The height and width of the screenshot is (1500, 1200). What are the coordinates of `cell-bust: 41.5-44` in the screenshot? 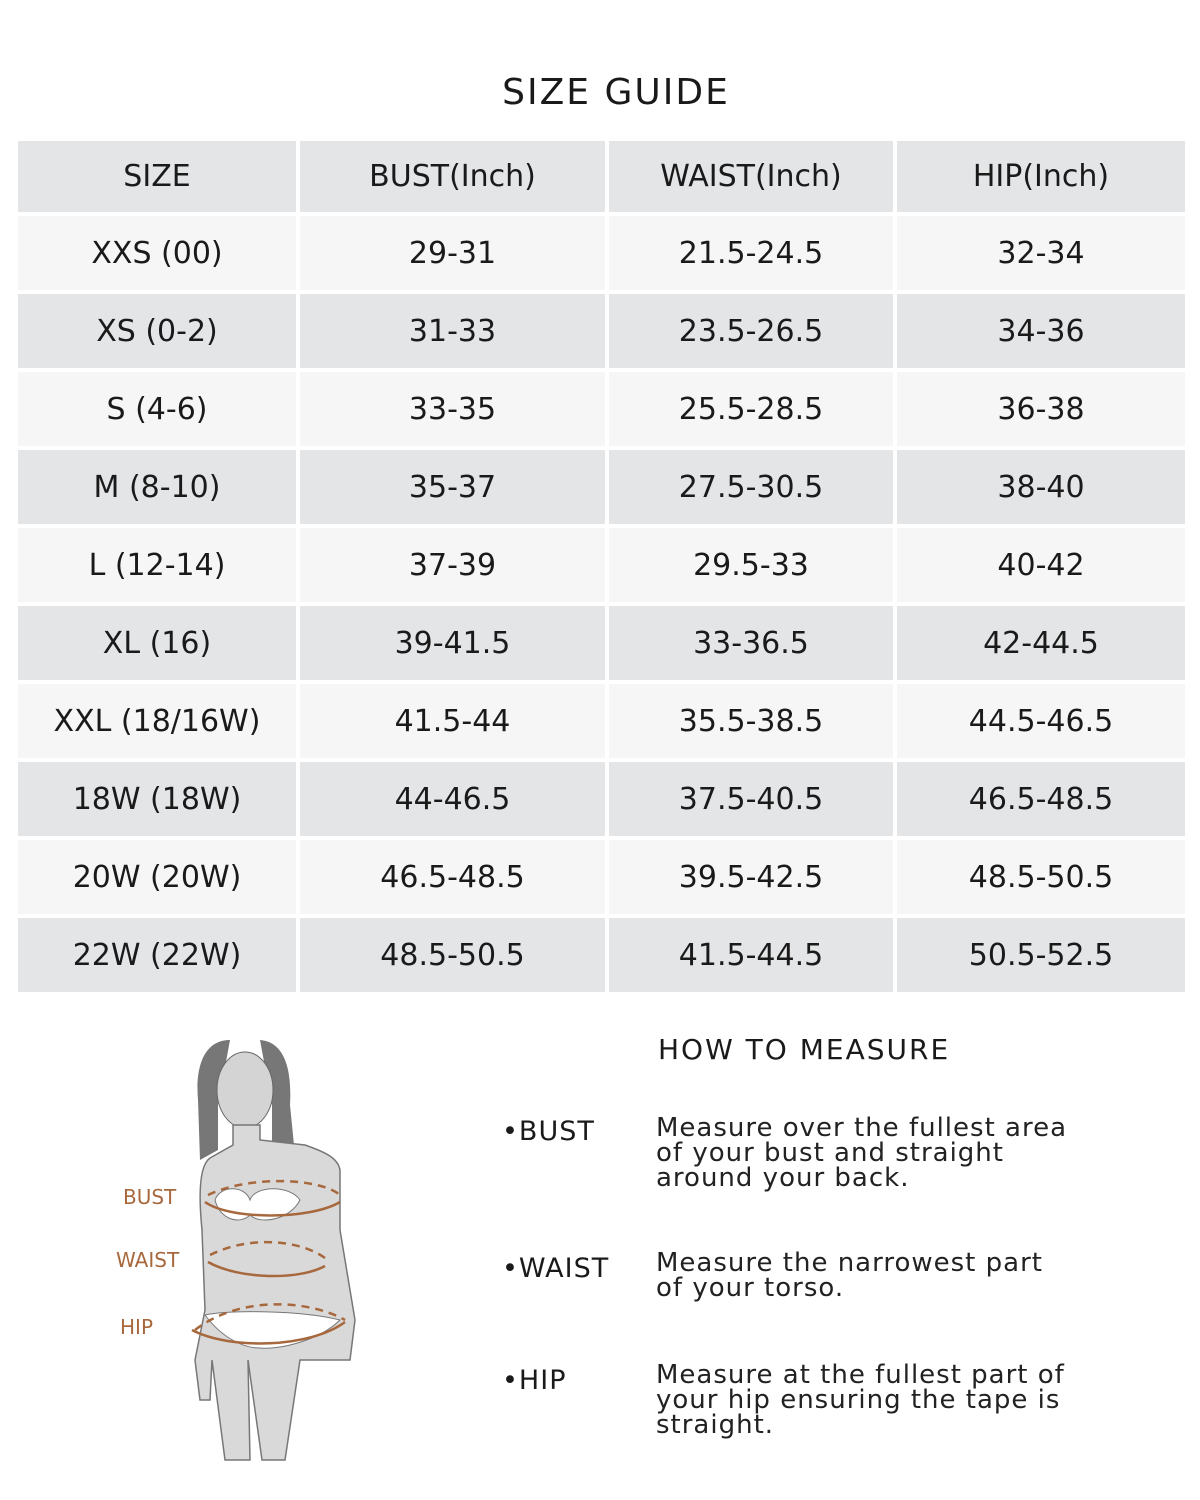 It's located at (452, 721).